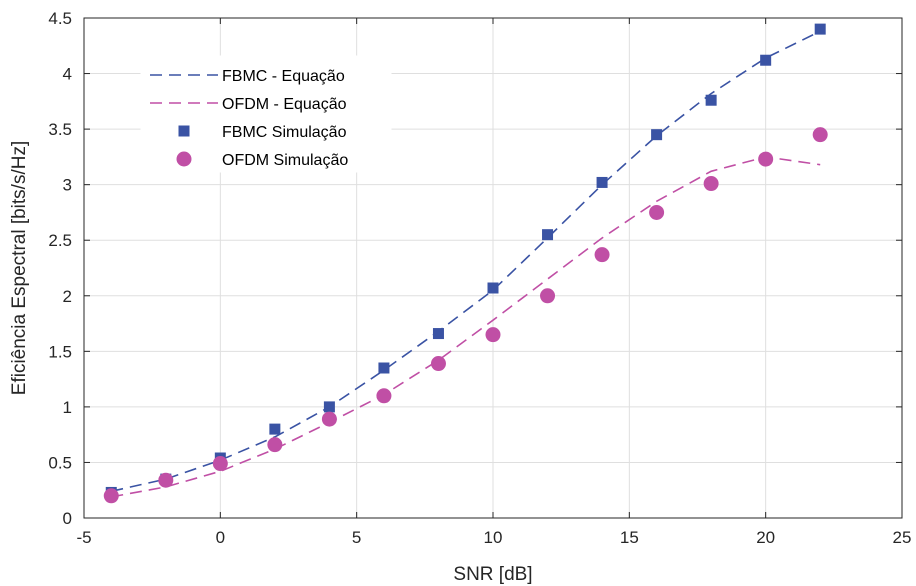 Image resolution: width=916 pixels, height=586 pixels. Describe the element at coordinates (492, 574) in the screenshot. I see `x-axis-label: SNR [dB]` at that location.